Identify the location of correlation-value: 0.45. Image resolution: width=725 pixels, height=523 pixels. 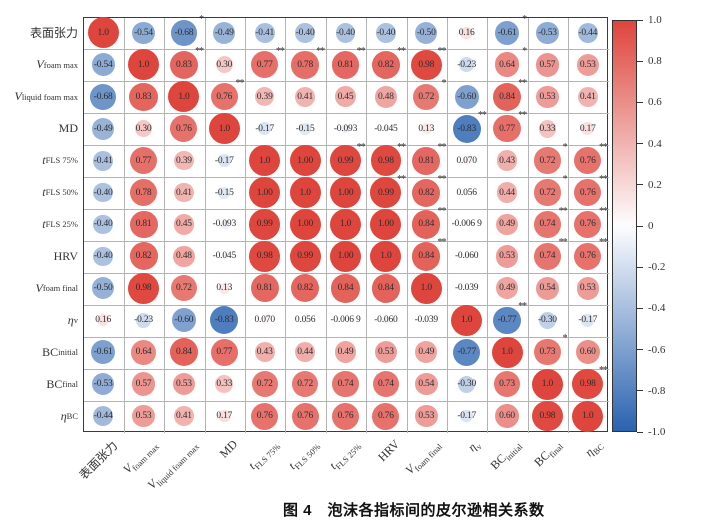
(184, 224).